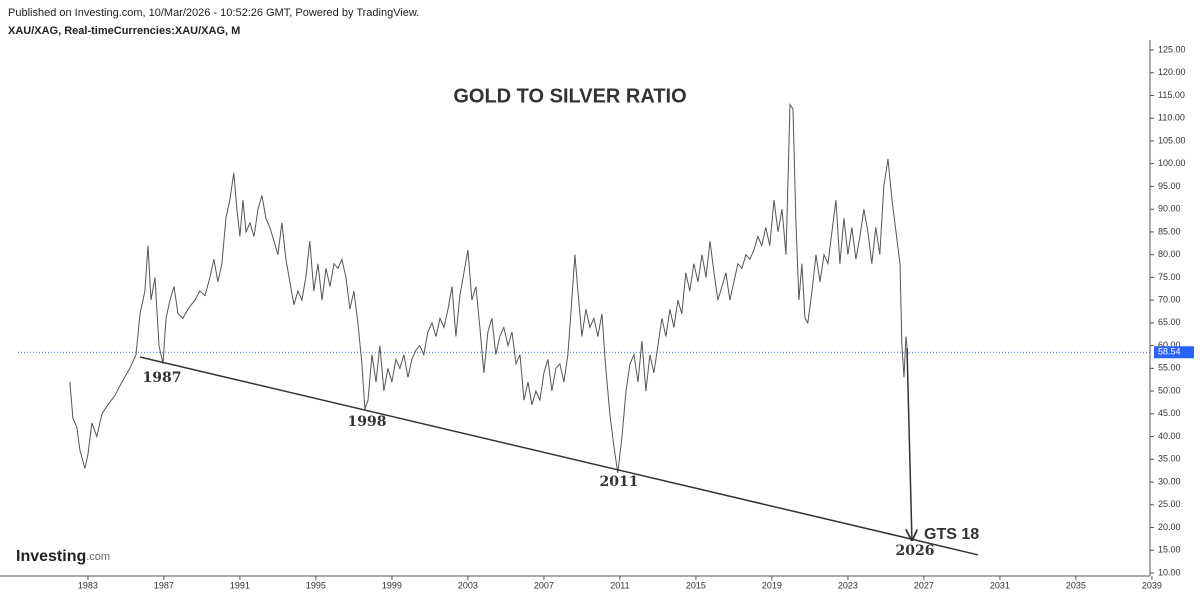 The image size is (1200, 593). What do you see at coordinates (772, 585) in the screenshot?
I see `x-tick-label: 2019` at bounding box center [772, 585].